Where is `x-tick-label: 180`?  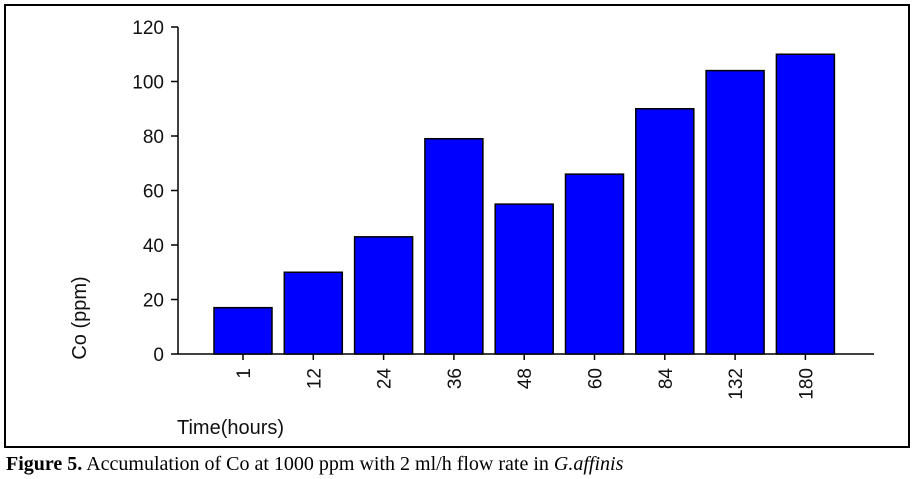
x-tick-label: 180 is located at coordinates (806, 384).